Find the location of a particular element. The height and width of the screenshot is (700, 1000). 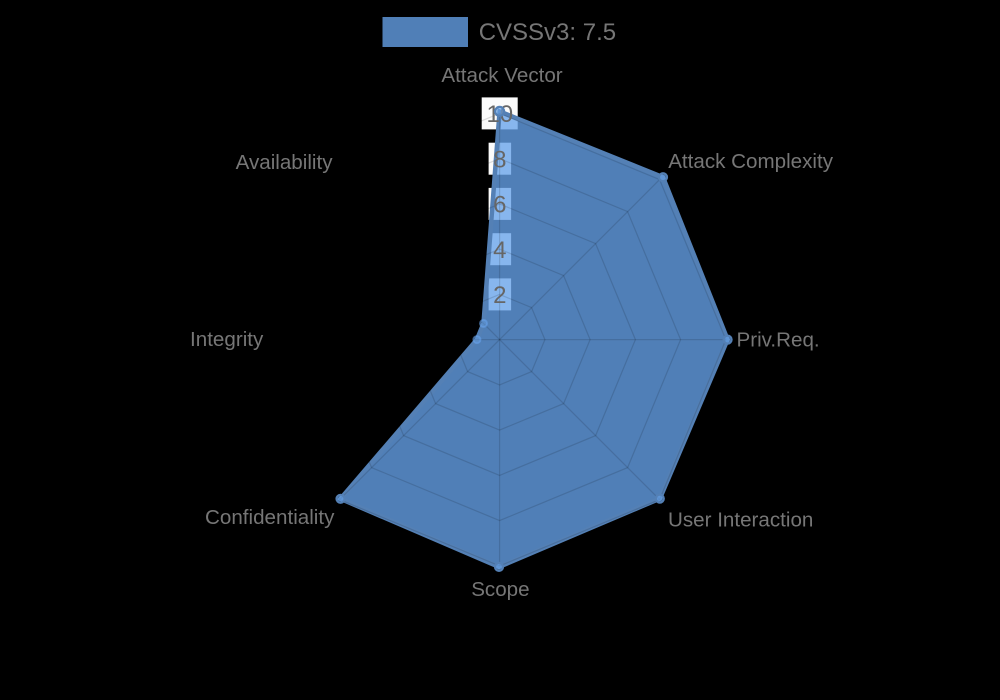

svg-text: Scope is located at coordinates (500, 589).